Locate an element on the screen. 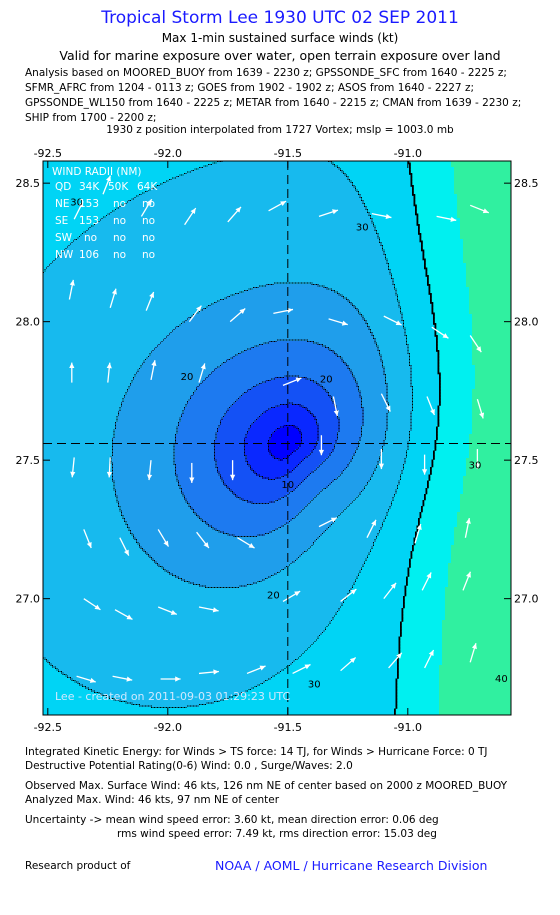 The image size is (560, 915). chart-title: Tropical Storm Lee 1930 UTC 02 SEP 2011 is located at coordinates (280, 18).